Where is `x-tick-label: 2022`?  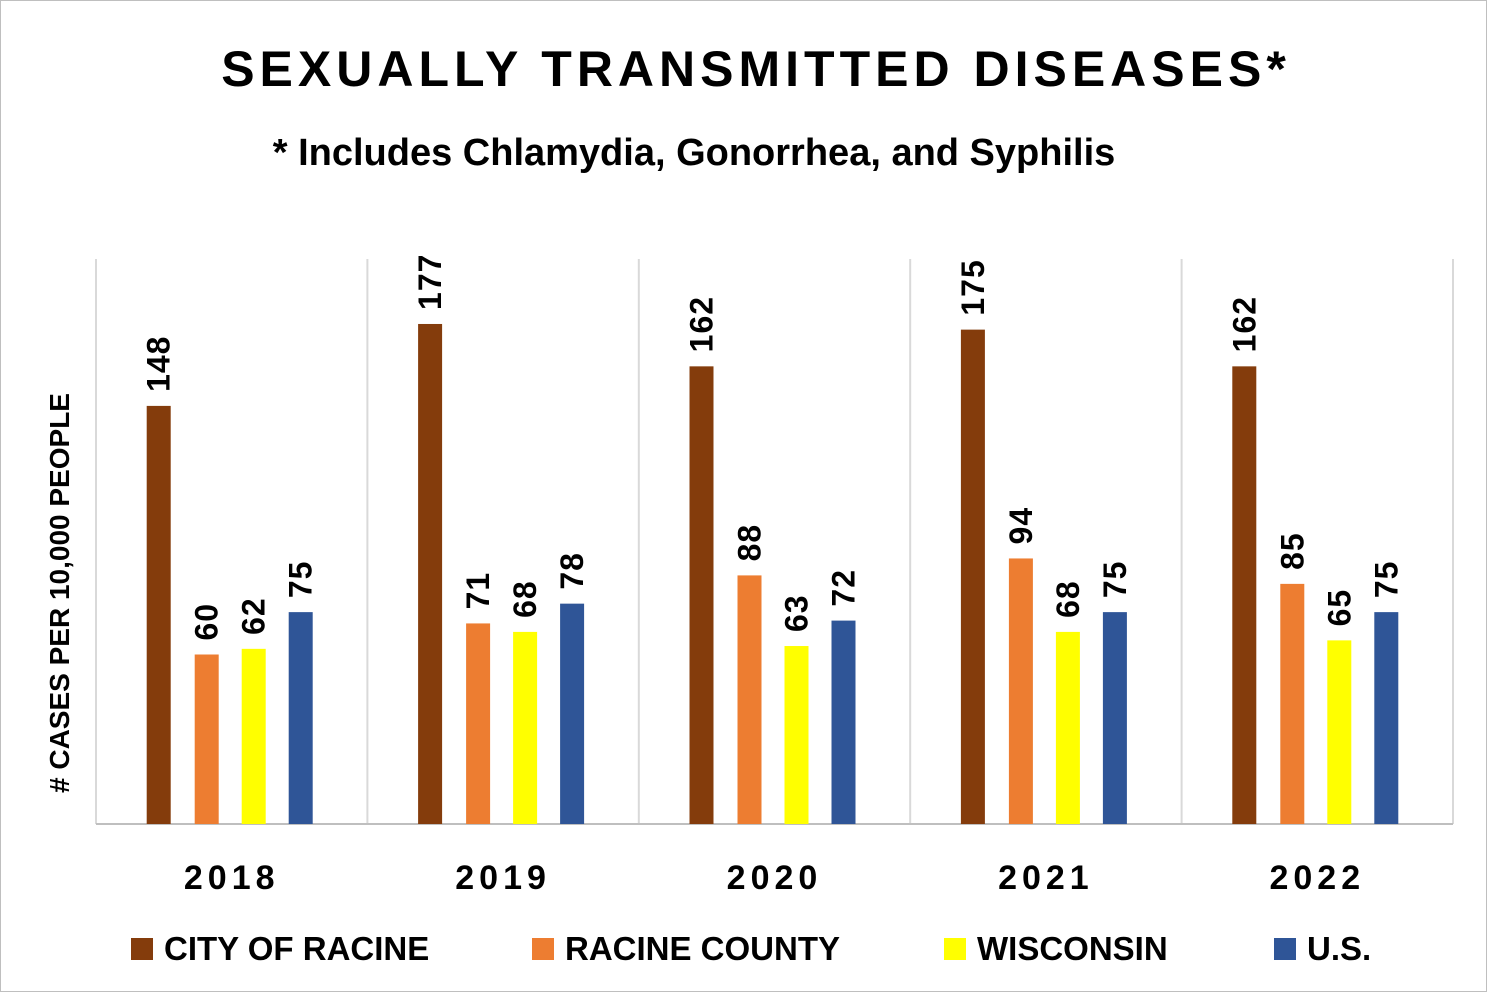
x-tick-label: 2022 is located at coordinates (1317, 878).